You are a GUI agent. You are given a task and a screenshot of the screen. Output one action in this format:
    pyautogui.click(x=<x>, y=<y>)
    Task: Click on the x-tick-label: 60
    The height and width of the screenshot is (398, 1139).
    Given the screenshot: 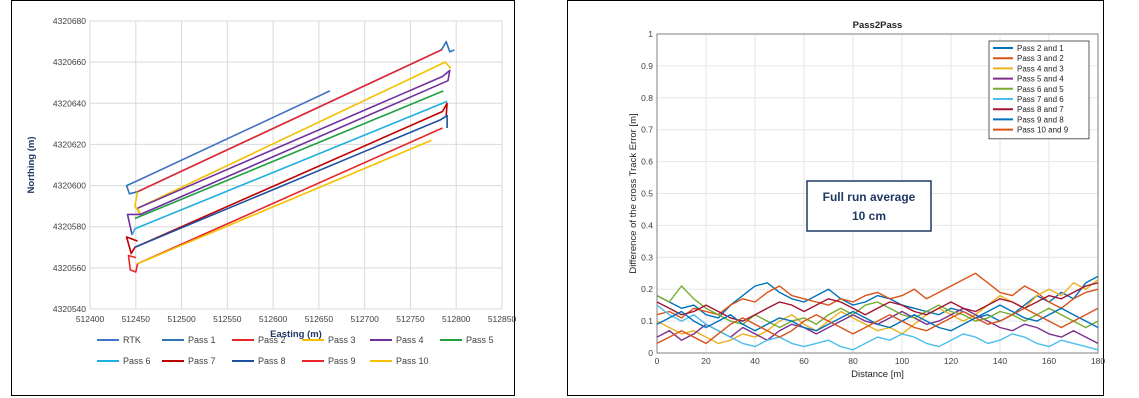 What is the action you would take?
    pyautogui.click(x=804, y=361)
    